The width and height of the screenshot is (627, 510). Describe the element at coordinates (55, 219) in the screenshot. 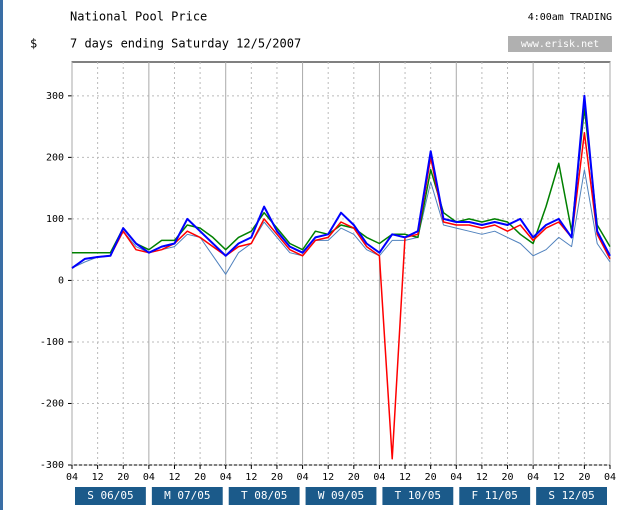

I see `y-tick-label: 100` at that location.